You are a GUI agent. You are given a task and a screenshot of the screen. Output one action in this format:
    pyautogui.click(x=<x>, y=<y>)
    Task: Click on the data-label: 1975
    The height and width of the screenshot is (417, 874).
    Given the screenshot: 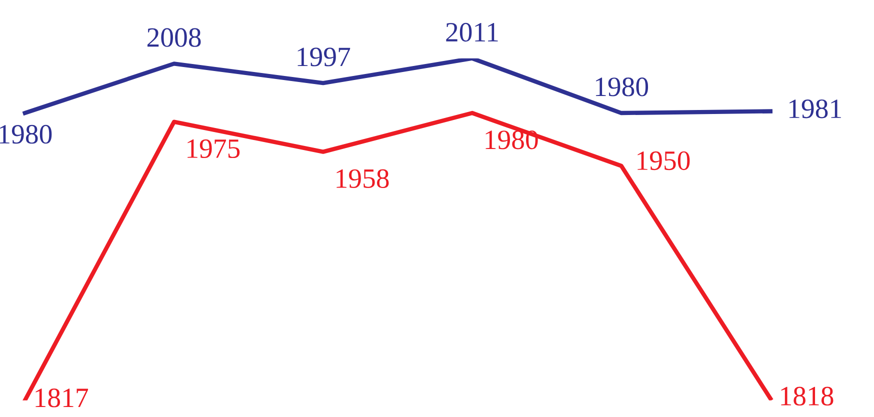 What is the action you would take?
    pyautogui.click(x=214, y=148)
    